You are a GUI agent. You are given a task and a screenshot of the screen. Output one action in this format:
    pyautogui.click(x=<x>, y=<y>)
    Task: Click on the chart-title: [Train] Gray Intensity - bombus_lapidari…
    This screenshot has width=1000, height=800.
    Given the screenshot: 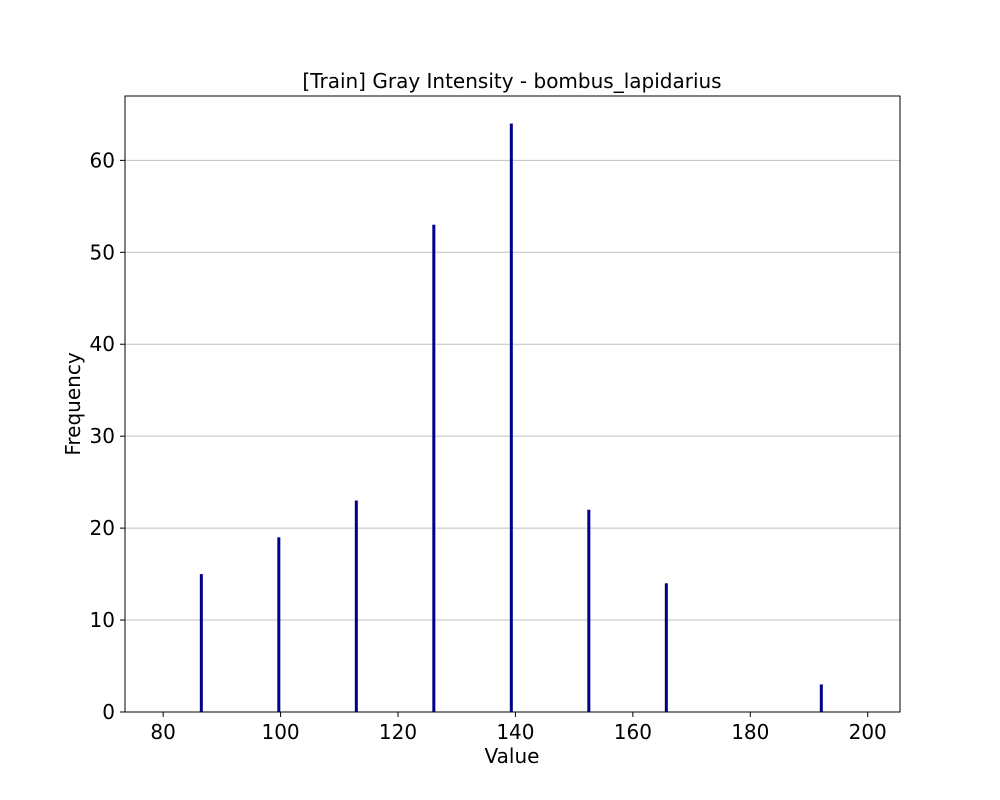 What is the action you would take?
    pyautogui.click(x=511, y=81)
    